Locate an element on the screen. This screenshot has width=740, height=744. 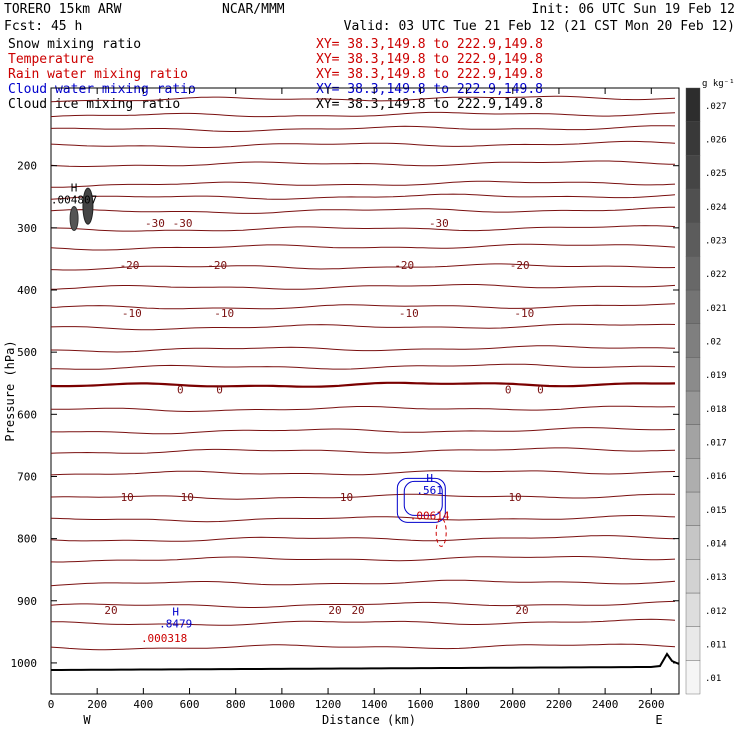
init-time: Init: 06 UTC Sun 19 Feb 12 is located at coordinates (634, 9).